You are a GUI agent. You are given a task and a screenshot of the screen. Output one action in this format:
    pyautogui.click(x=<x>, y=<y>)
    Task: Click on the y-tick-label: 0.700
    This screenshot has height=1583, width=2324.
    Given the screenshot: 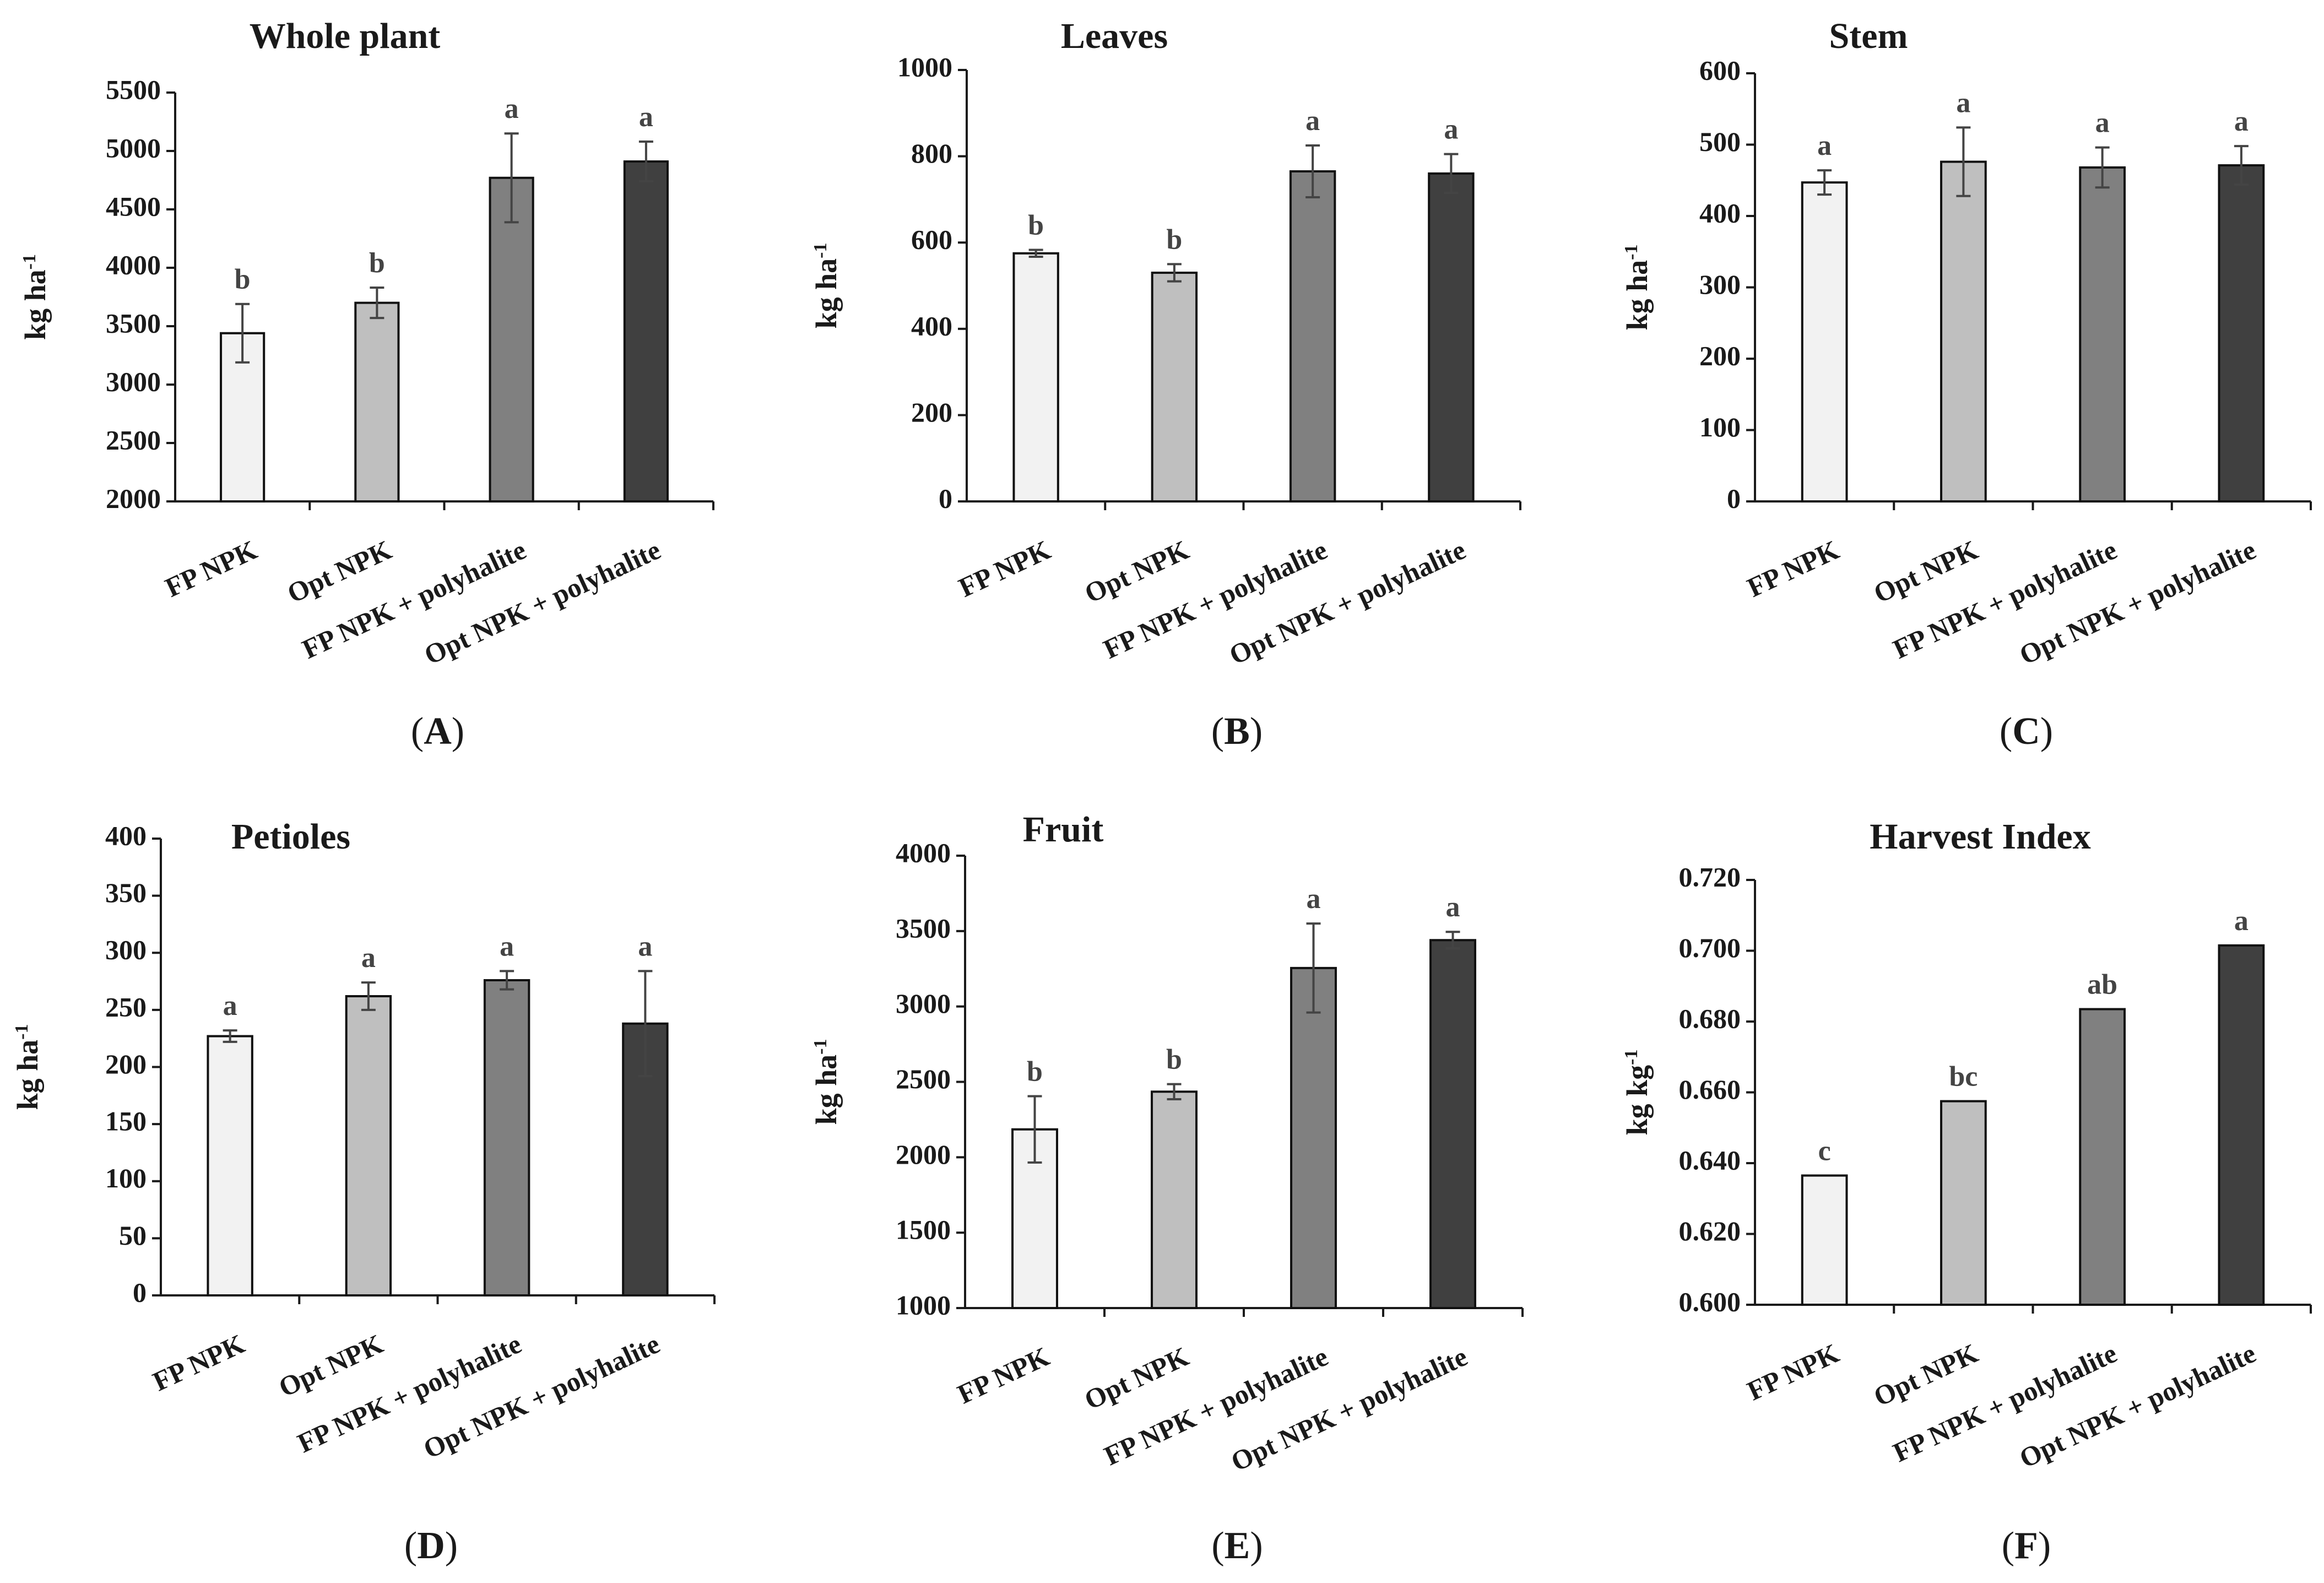 What is the action you would take?
    pyautogui.click(x=1710, y=947)
    